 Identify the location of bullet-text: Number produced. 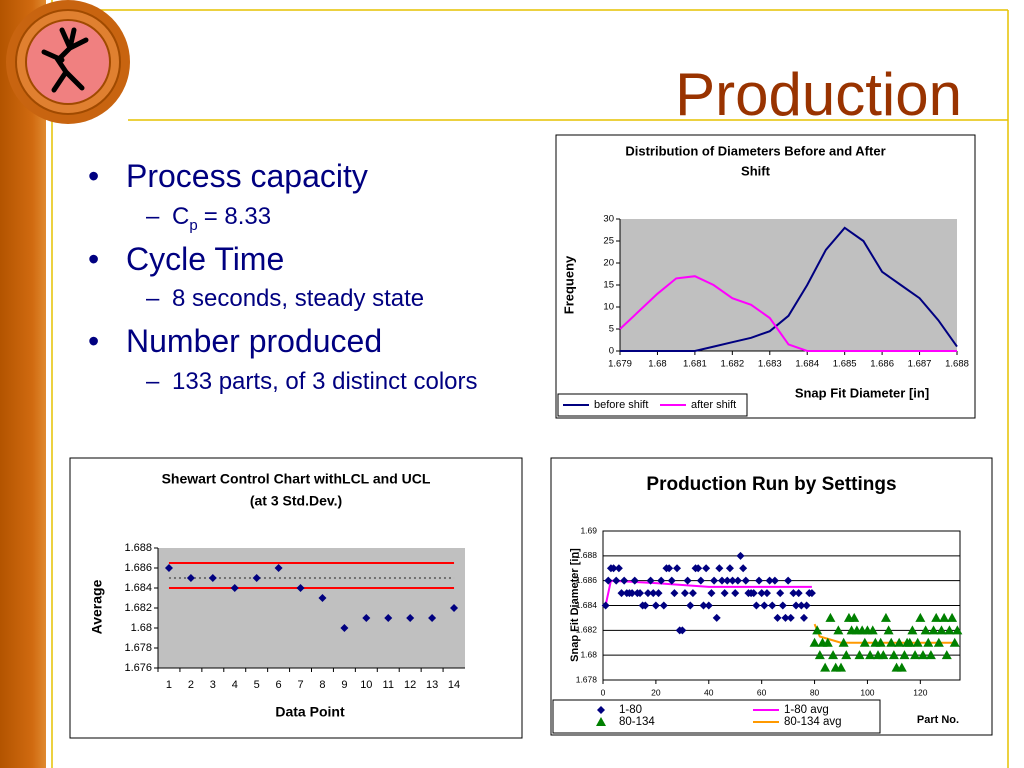
(254, 341).